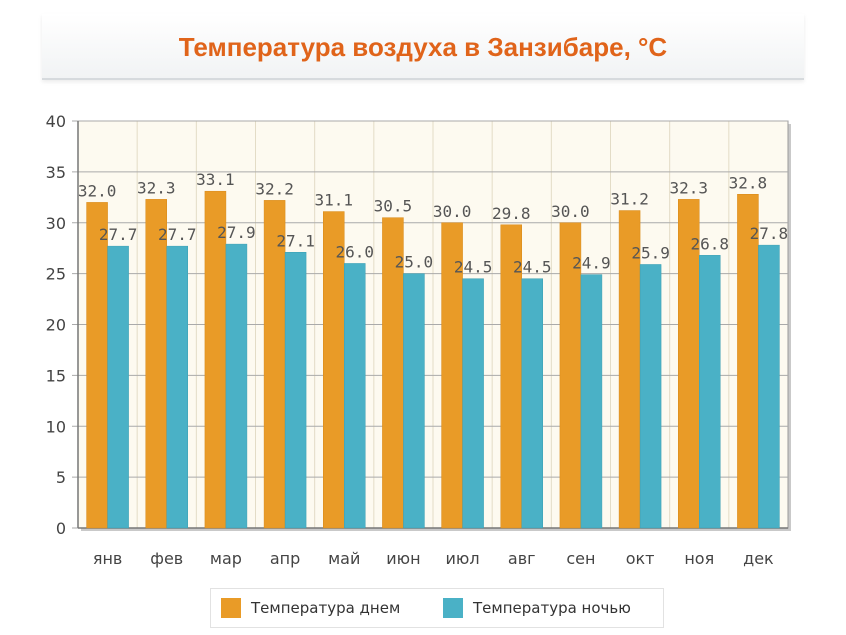 Image resolution: width=846 pixels, height=635 pixels. I want to click on y-tick-label: 10, so click(56, 426).